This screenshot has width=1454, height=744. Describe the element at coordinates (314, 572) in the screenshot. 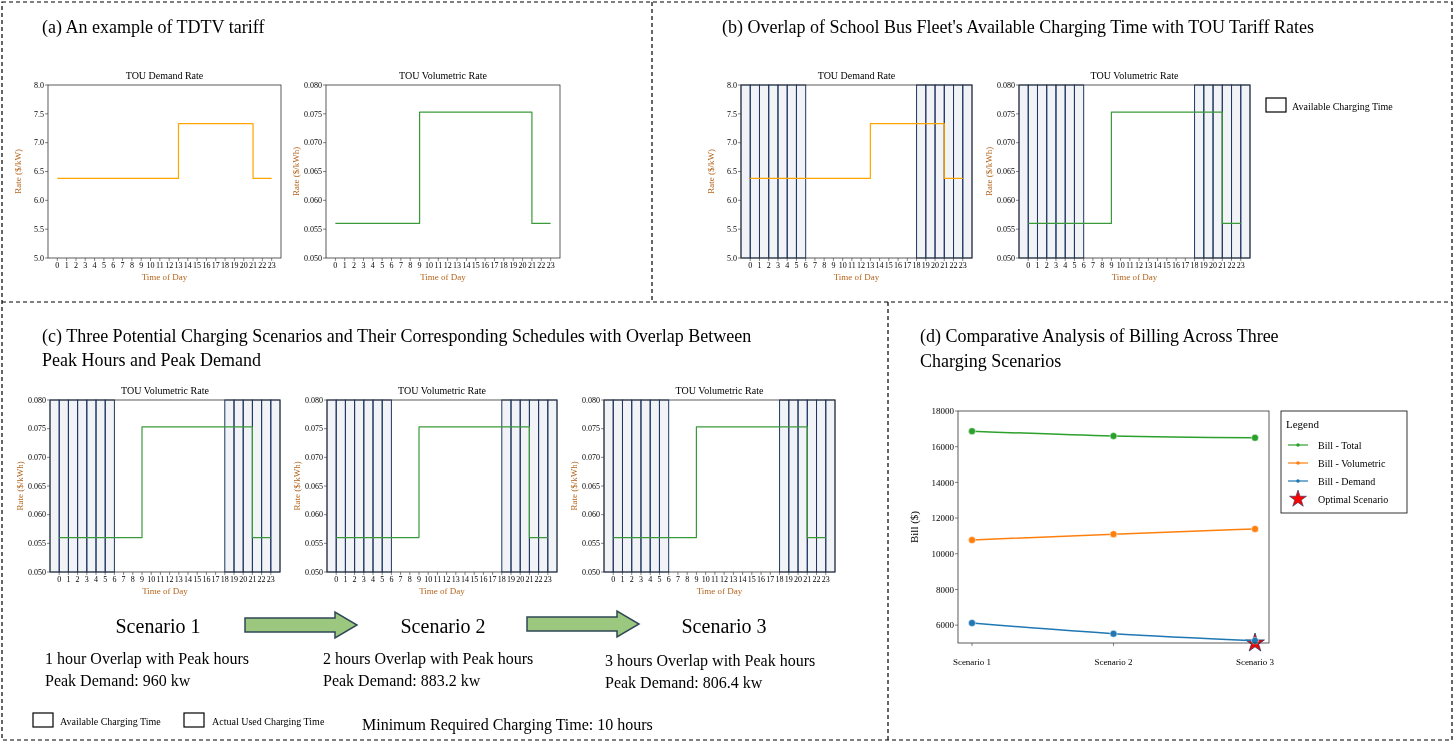

I see `y-tick-label: 0.050` at that location.